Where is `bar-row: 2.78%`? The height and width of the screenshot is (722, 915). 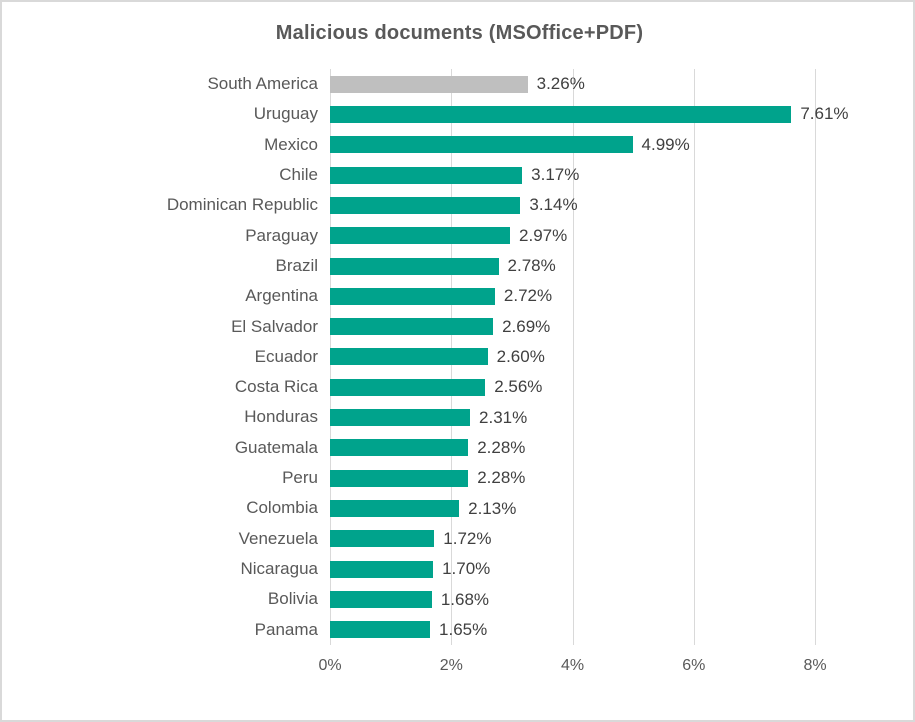 bar-row: 2.78% is located at coordinates (572, 266).